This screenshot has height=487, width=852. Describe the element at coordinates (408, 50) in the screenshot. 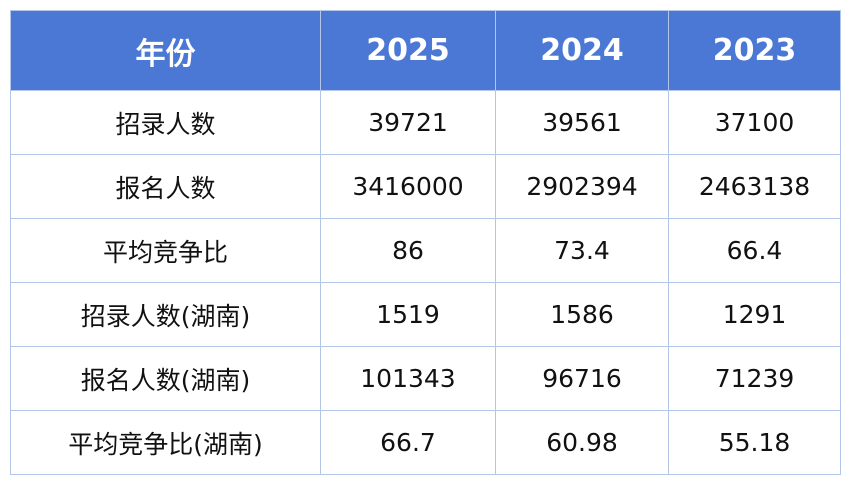

I see `header-cell: 2025` at that location.